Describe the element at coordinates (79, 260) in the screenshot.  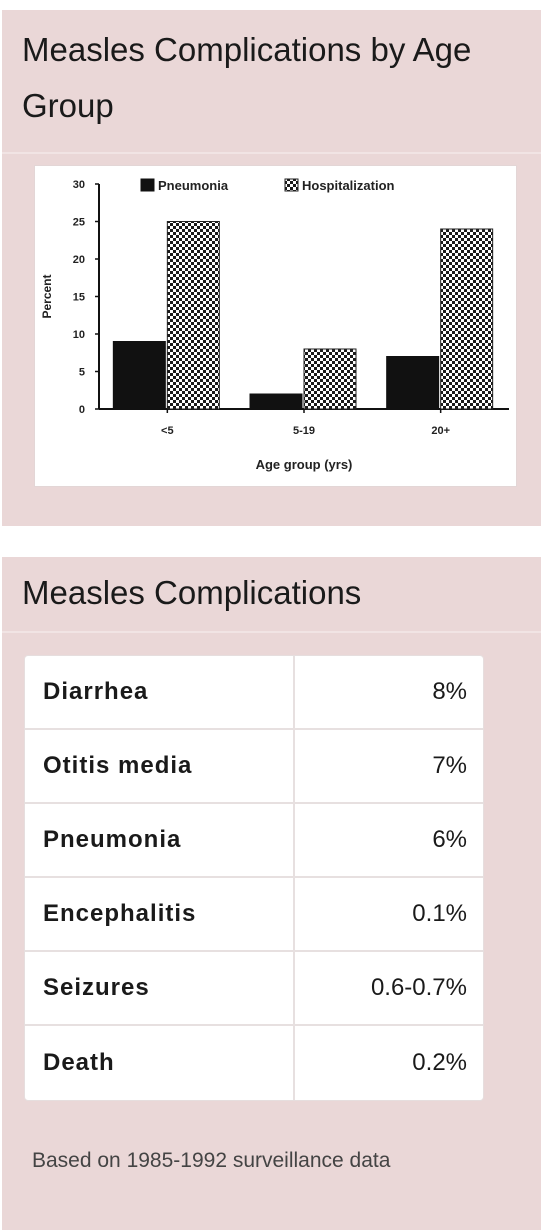
I see `y-tick-label: 20` at that location.